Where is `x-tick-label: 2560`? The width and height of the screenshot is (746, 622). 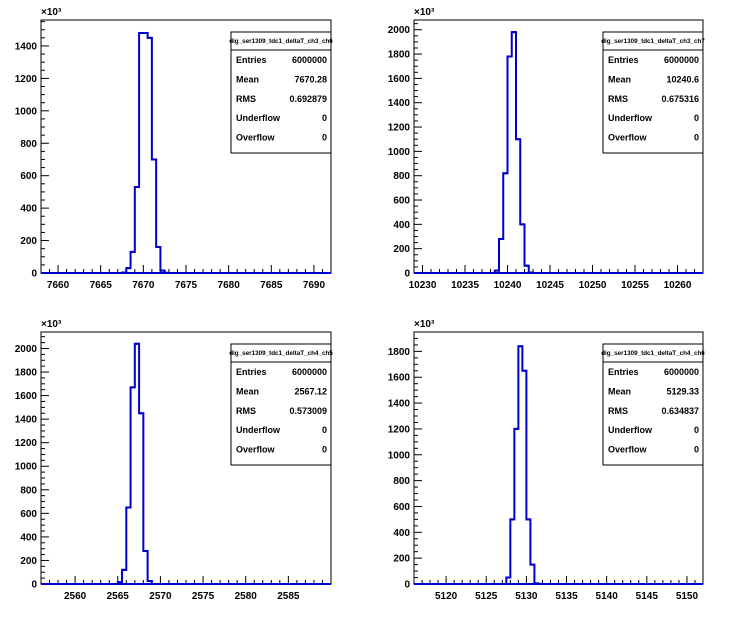 x-tick-label: 2560 is located at coordinates (75, 596).